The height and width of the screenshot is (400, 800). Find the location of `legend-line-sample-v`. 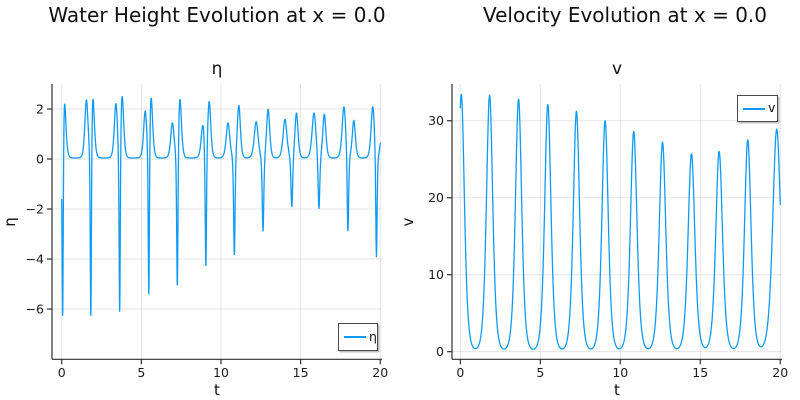

legend-line-sample-v is located at coordinates (754, 108).